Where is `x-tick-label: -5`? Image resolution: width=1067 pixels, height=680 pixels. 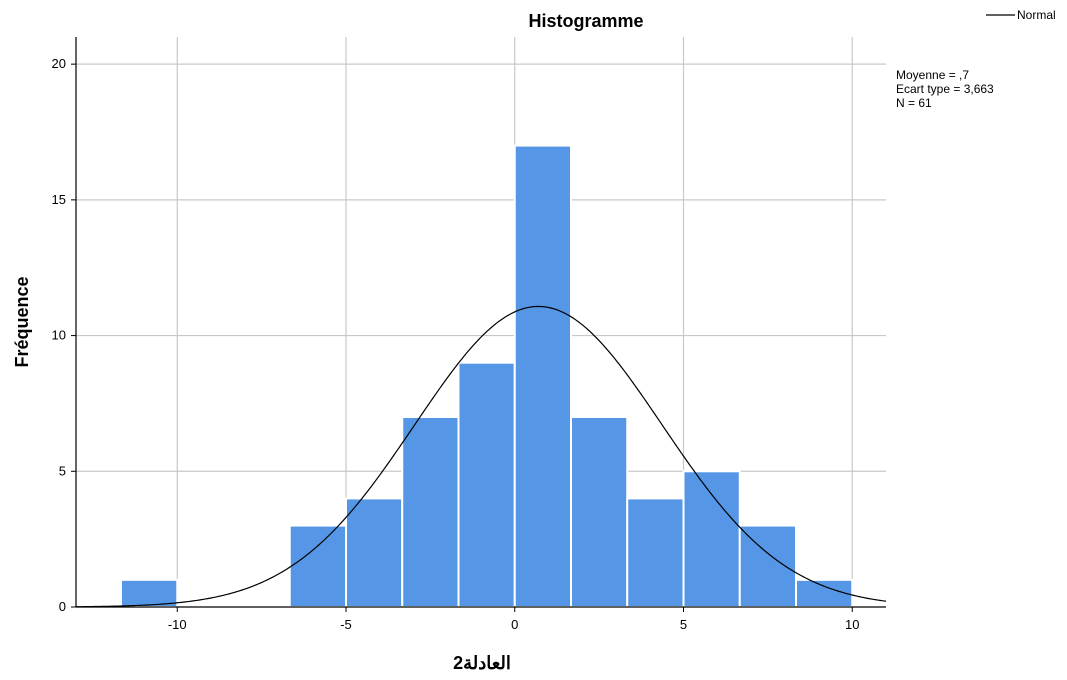 x-tick-label: -5 is located at coordinates (346, 624).